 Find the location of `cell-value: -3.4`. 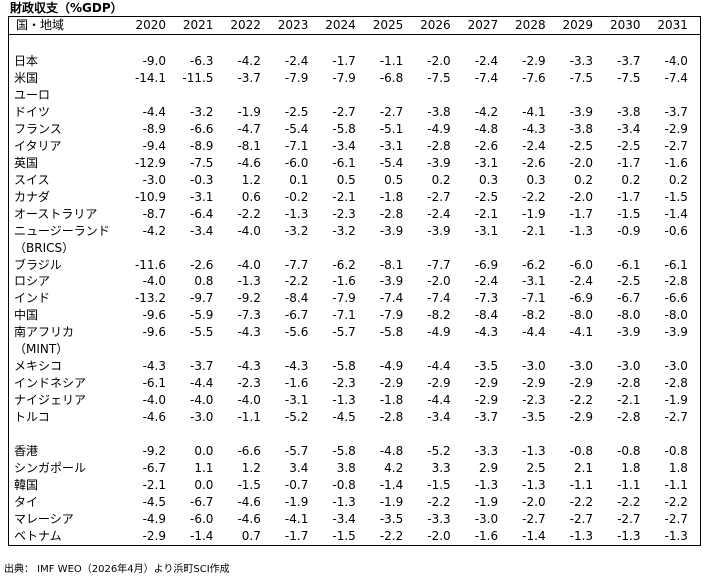

cell-value: -3.4 is located at coordinates (439, 417).